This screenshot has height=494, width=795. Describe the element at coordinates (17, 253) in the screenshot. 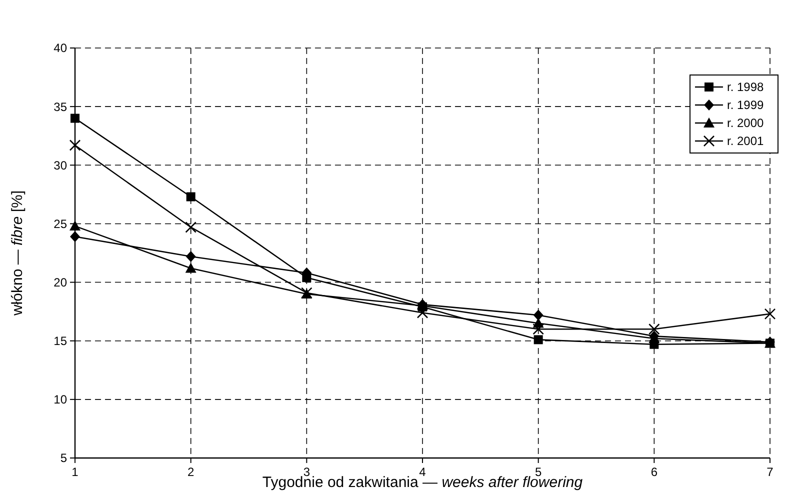

I see `y-axis-title: włókno — fibre [%]` at that location.